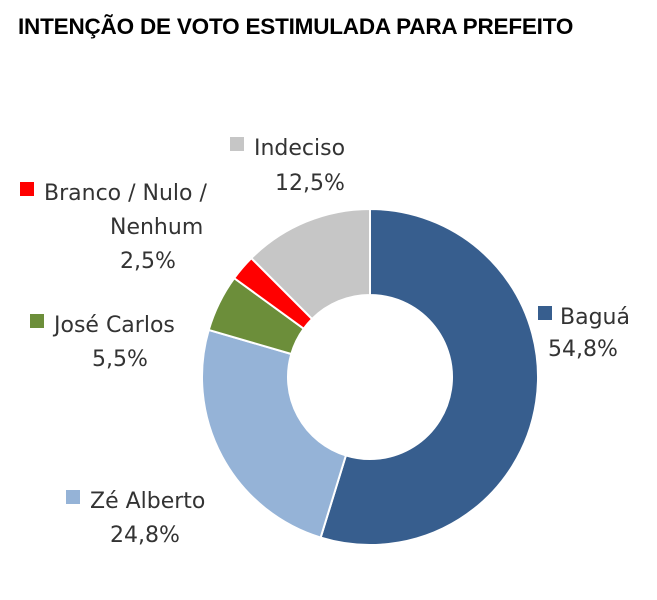 This screenshot has height=600, width=657. Describe the element at coordinates (148, 261) in the screenshot. I see `value-label-branco-nulo-nenhum: 2,5%` at that location.